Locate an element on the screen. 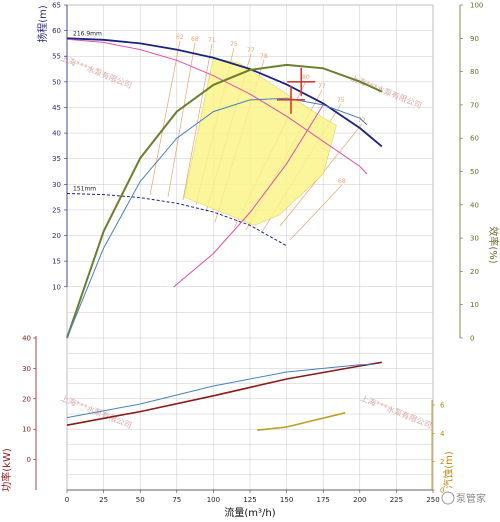  power-tick-label: 30 is located at coordinates (26, 369).